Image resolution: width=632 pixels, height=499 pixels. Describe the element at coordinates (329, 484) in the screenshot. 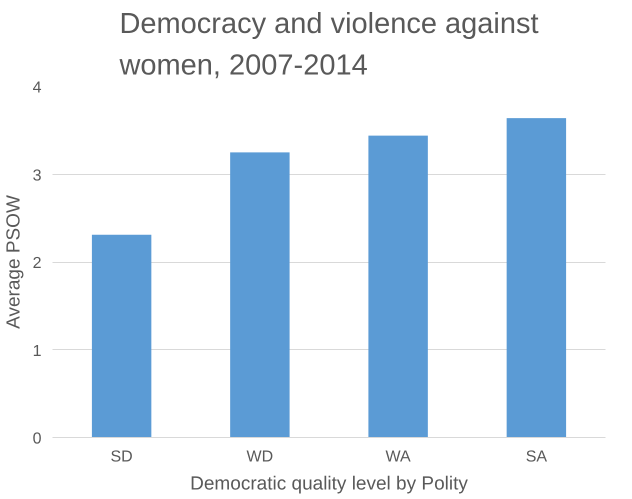

I see `x-axis-title: Democratic quality level by Polity` at that location.